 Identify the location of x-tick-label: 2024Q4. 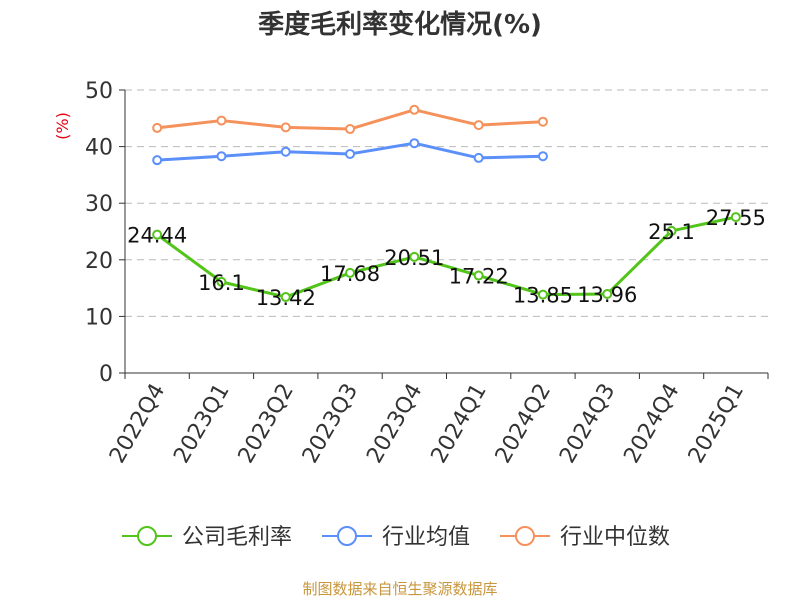
(651, 424).